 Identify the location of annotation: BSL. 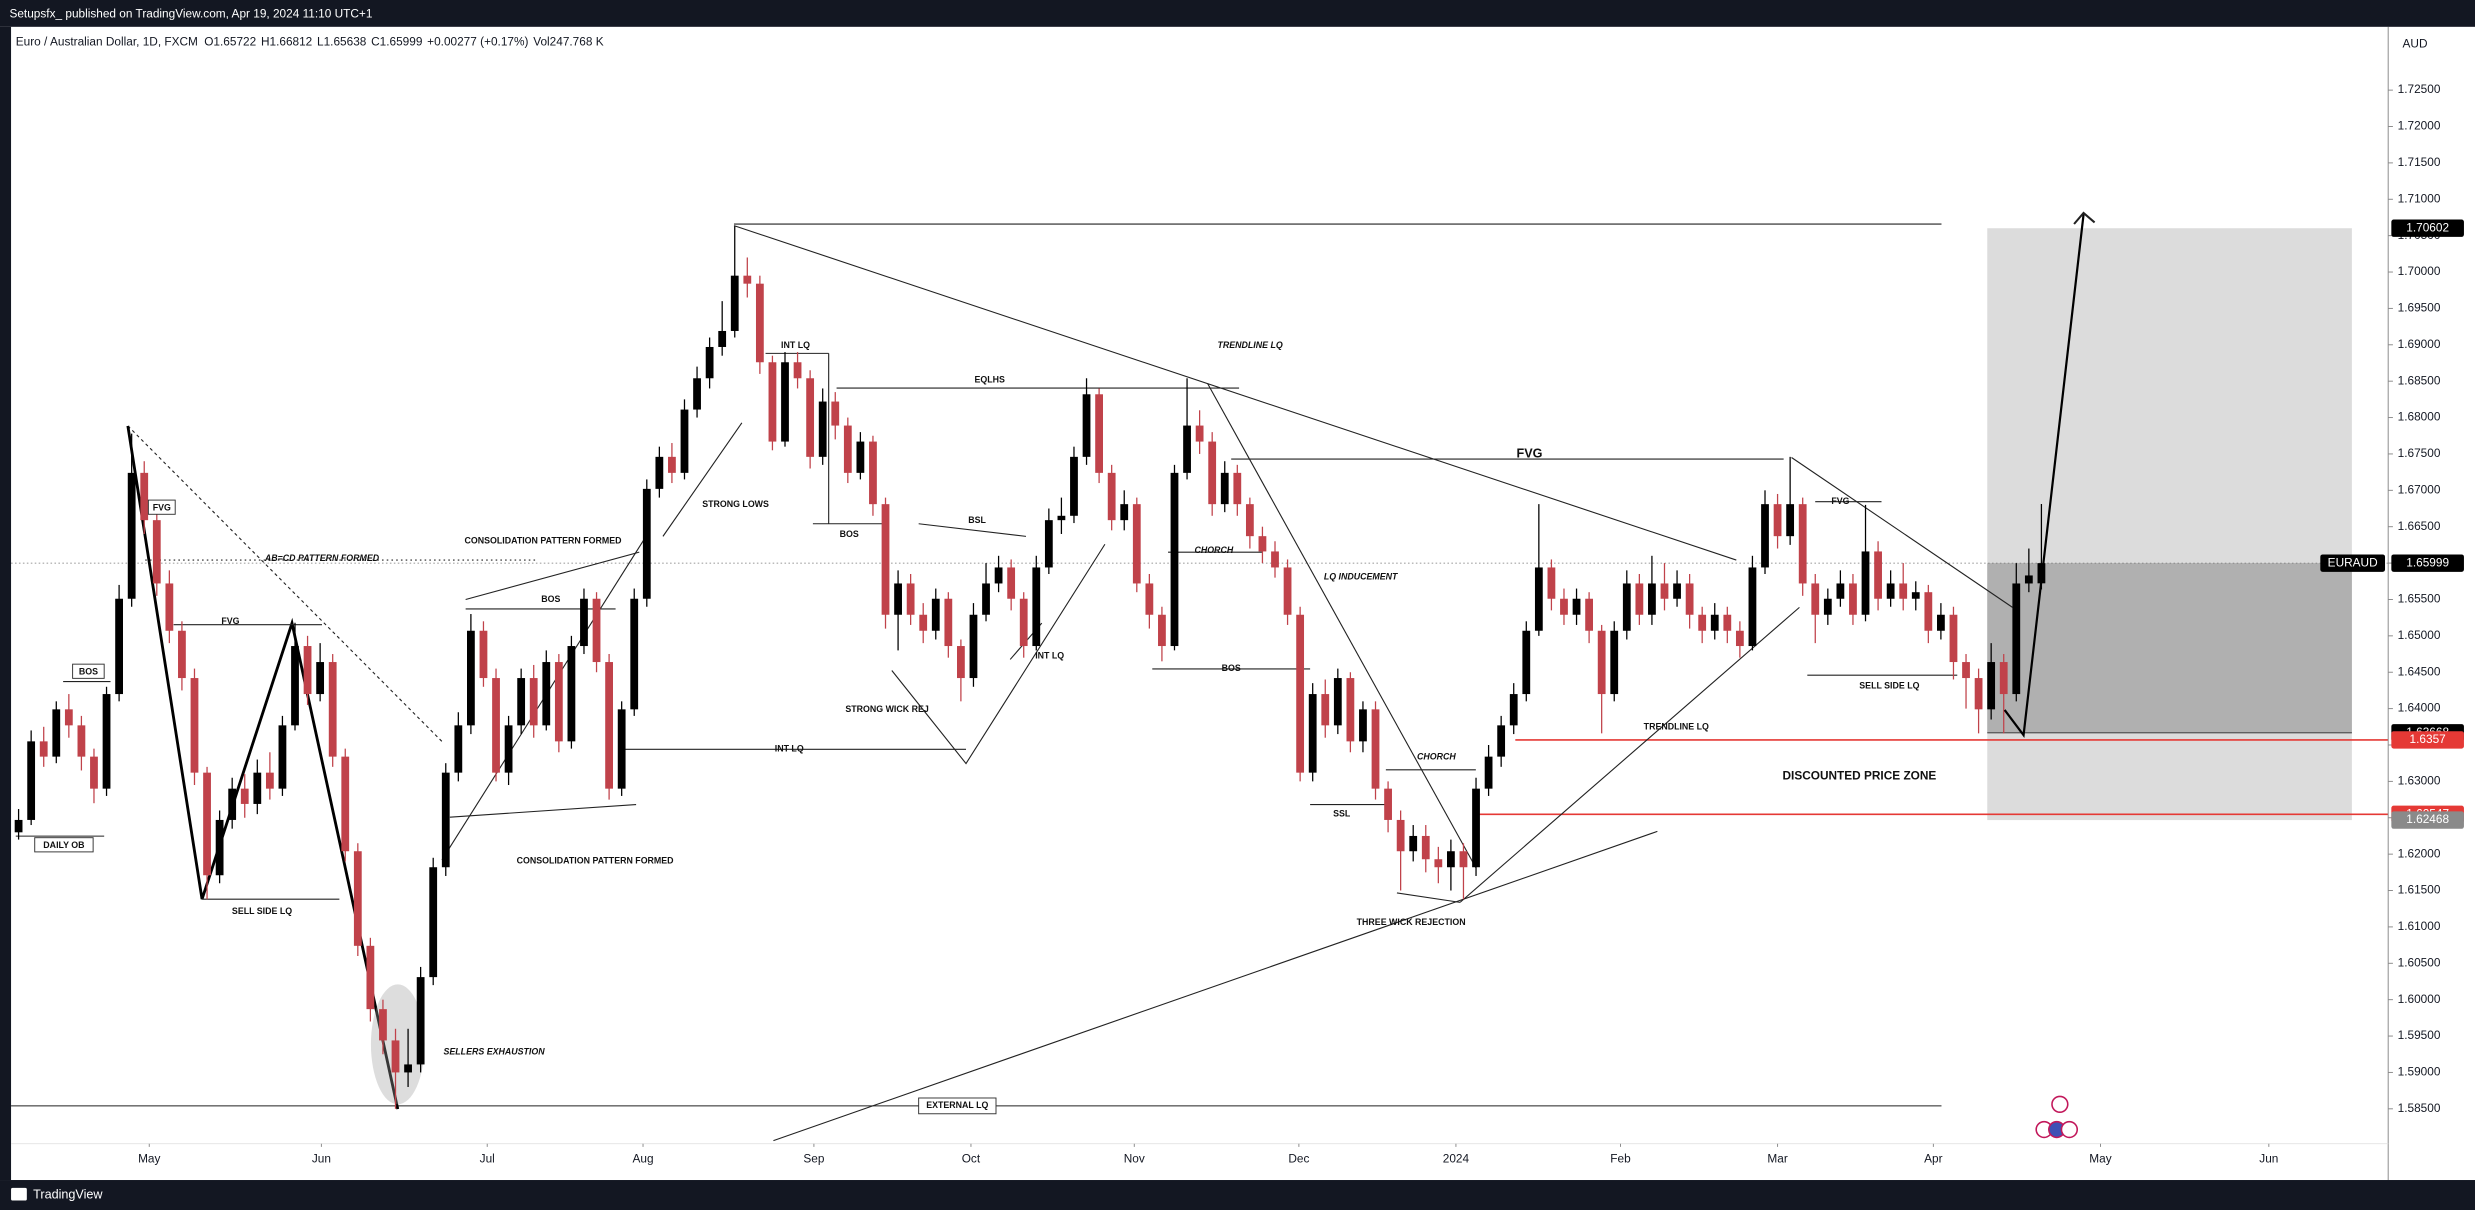
(977, 520).